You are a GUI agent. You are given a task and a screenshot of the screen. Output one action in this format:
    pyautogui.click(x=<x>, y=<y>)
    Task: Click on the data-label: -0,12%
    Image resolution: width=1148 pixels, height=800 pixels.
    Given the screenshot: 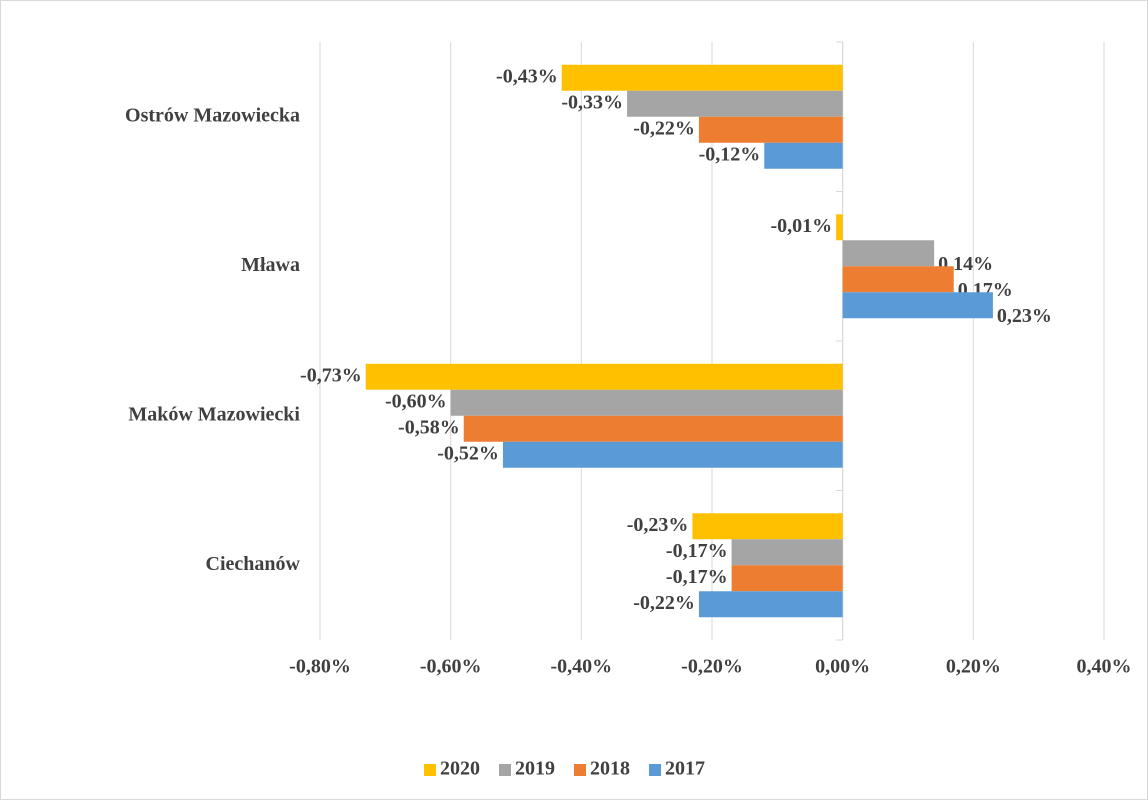 What is the action you would take?
    pyautogui.click(x=730, y=154)
    